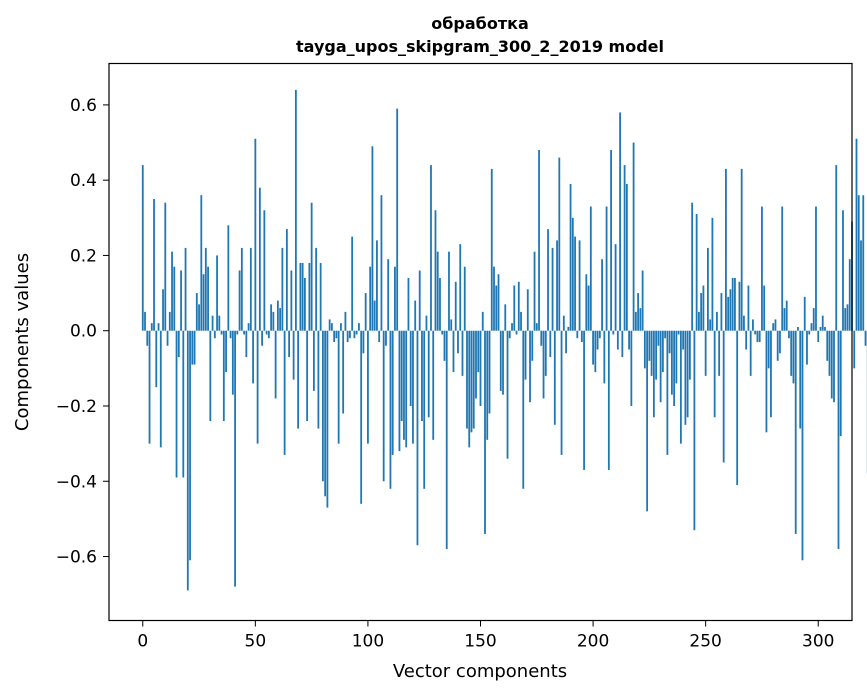 This screenshot has width=867, height=696. Describe the element at coordinates (480, 23) in the screenshot. I see `chart-title-line1: обработка` at that location.